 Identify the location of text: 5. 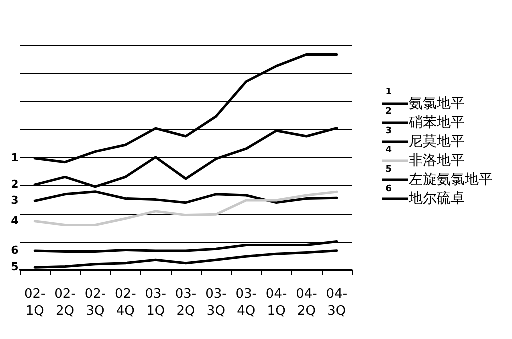
(389, 170).